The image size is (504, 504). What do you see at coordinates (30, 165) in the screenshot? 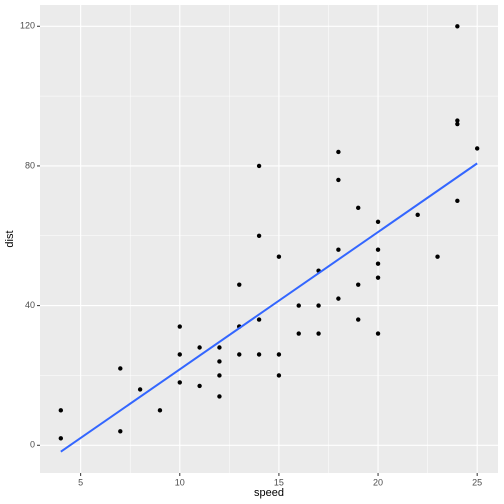
I see `y-tick-label: 80` at bounding box center [30, 165].